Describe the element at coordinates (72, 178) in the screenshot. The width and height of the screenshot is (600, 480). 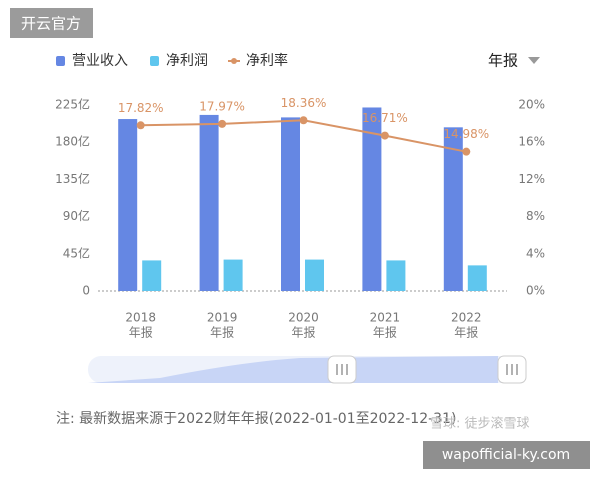
I see `y-tick-label: 135亿` at that location.